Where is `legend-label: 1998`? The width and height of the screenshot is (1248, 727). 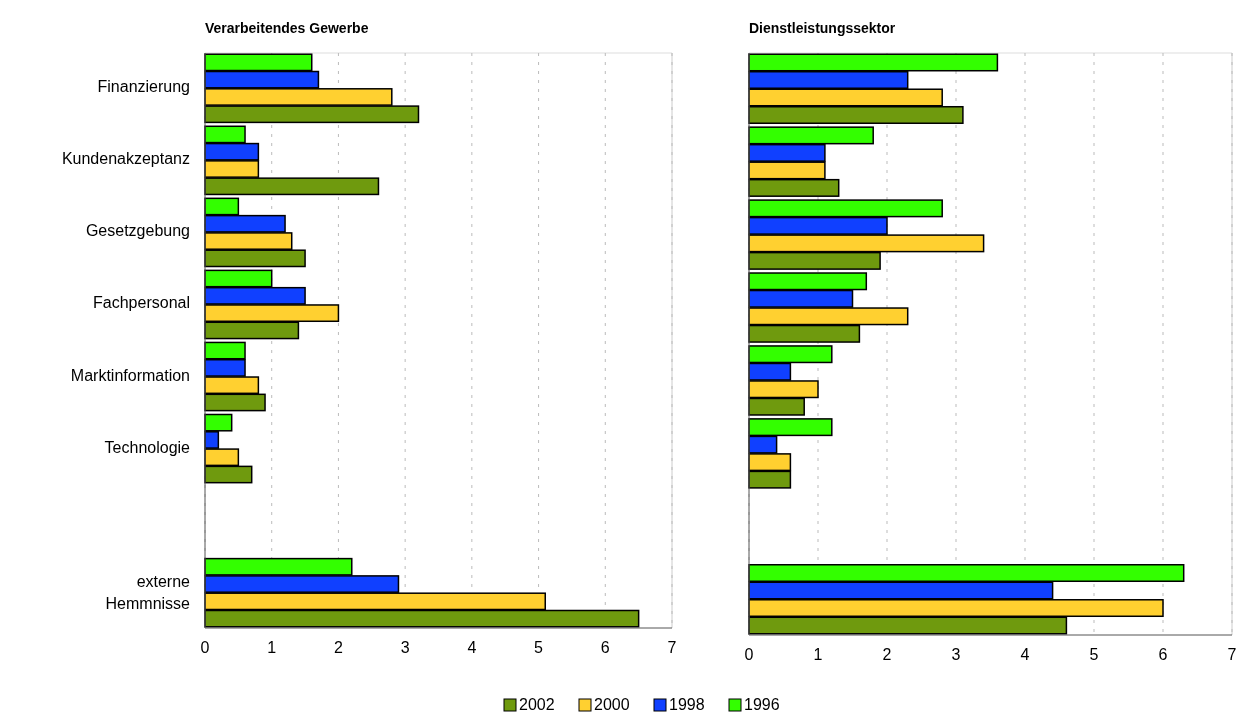
legend-label: 1998 is located at coordinates (687, 704).